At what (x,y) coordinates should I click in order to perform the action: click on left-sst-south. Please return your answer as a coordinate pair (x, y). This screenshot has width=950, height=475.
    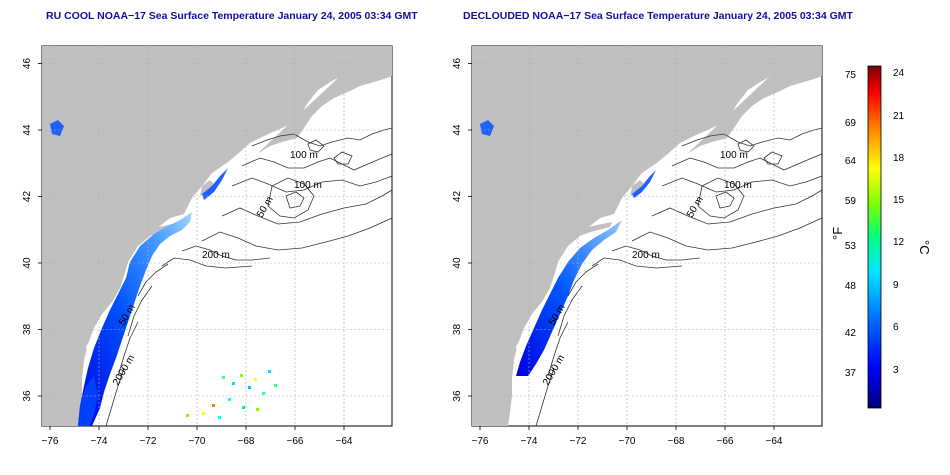
    Looking at the image, I should click on (88, 401).